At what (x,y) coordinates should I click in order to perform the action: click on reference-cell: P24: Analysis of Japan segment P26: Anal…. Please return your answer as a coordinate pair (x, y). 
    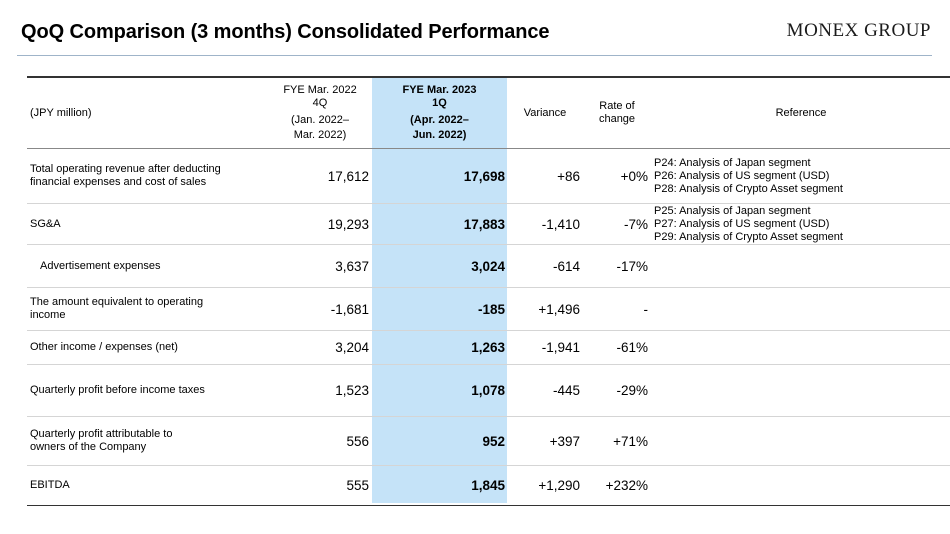
    Looking at the image, I should click on (800, 176).